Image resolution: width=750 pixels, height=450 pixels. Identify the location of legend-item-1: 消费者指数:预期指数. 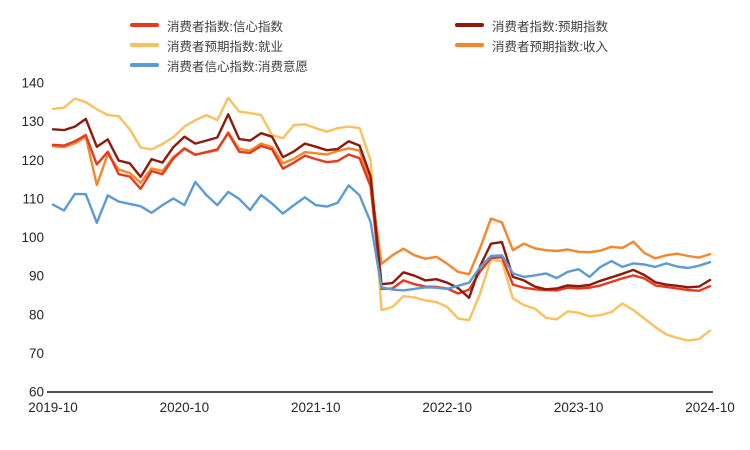
(531, 25).